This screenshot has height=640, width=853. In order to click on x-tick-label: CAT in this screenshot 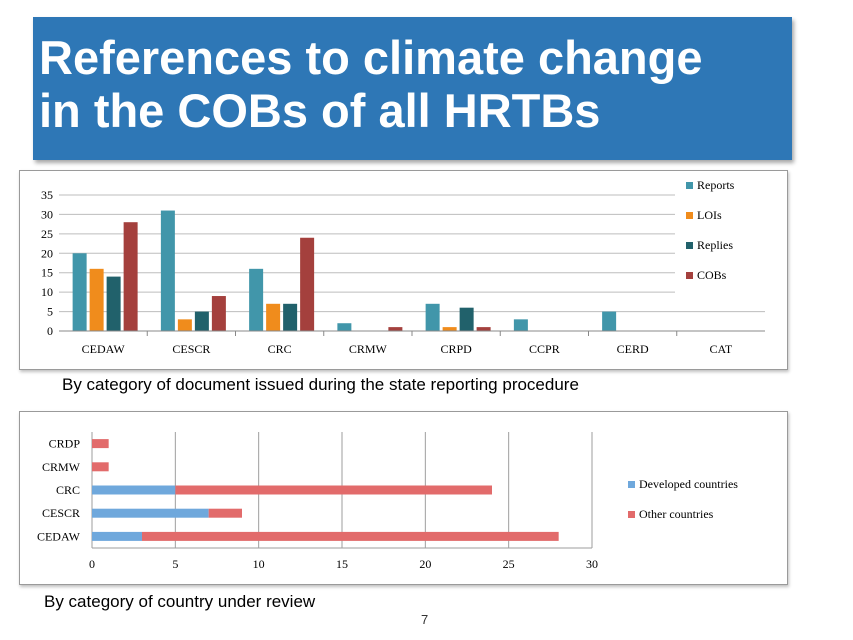, I will do `click(721, 349)`.